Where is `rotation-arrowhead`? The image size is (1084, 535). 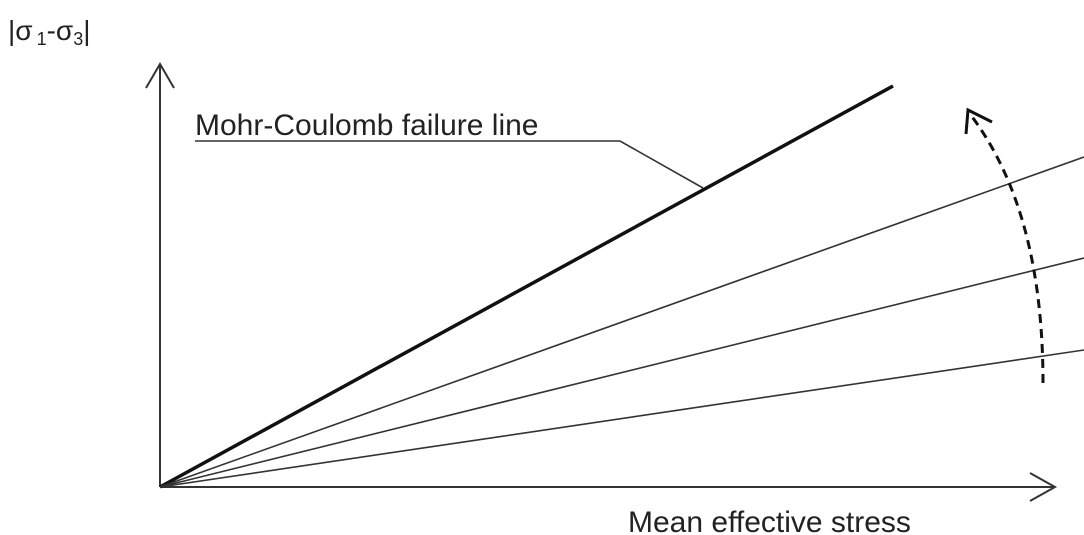
rotation-arrowhead is located at coordinates (978, 121).